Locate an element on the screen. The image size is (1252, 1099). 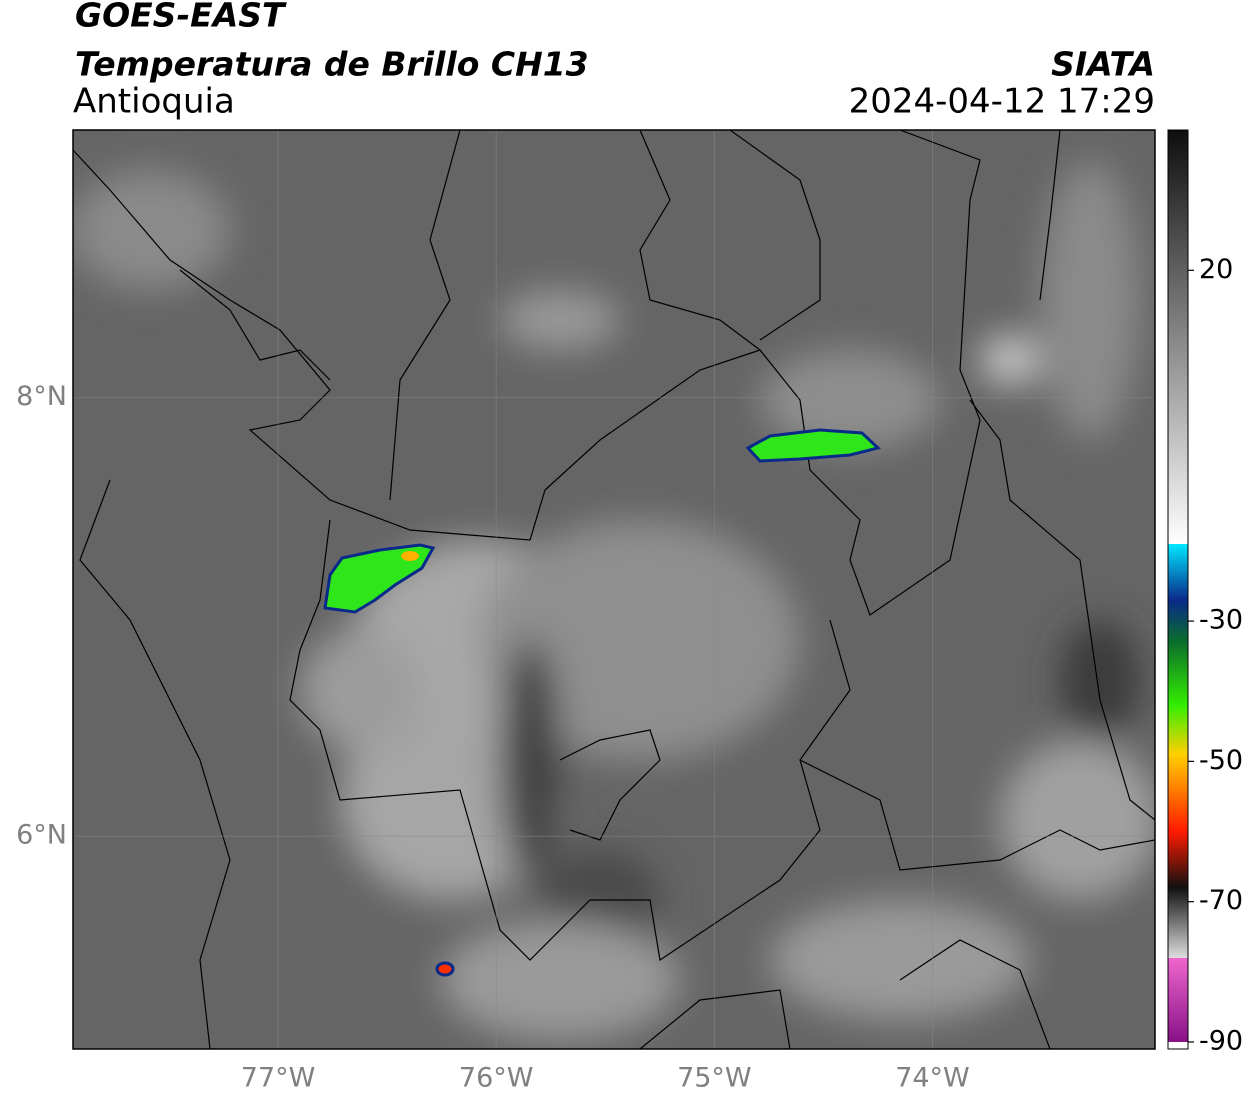
storm-core is located at coordinates (410, 556).